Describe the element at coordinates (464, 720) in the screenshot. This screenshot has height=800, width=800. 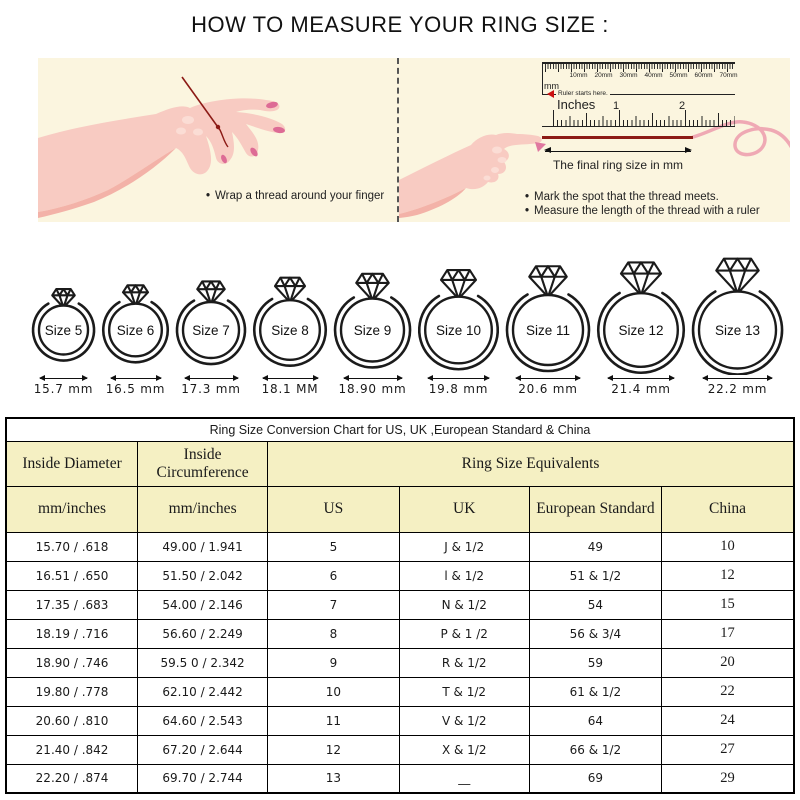
I see `cell-uk: V & 1/2` at that location.